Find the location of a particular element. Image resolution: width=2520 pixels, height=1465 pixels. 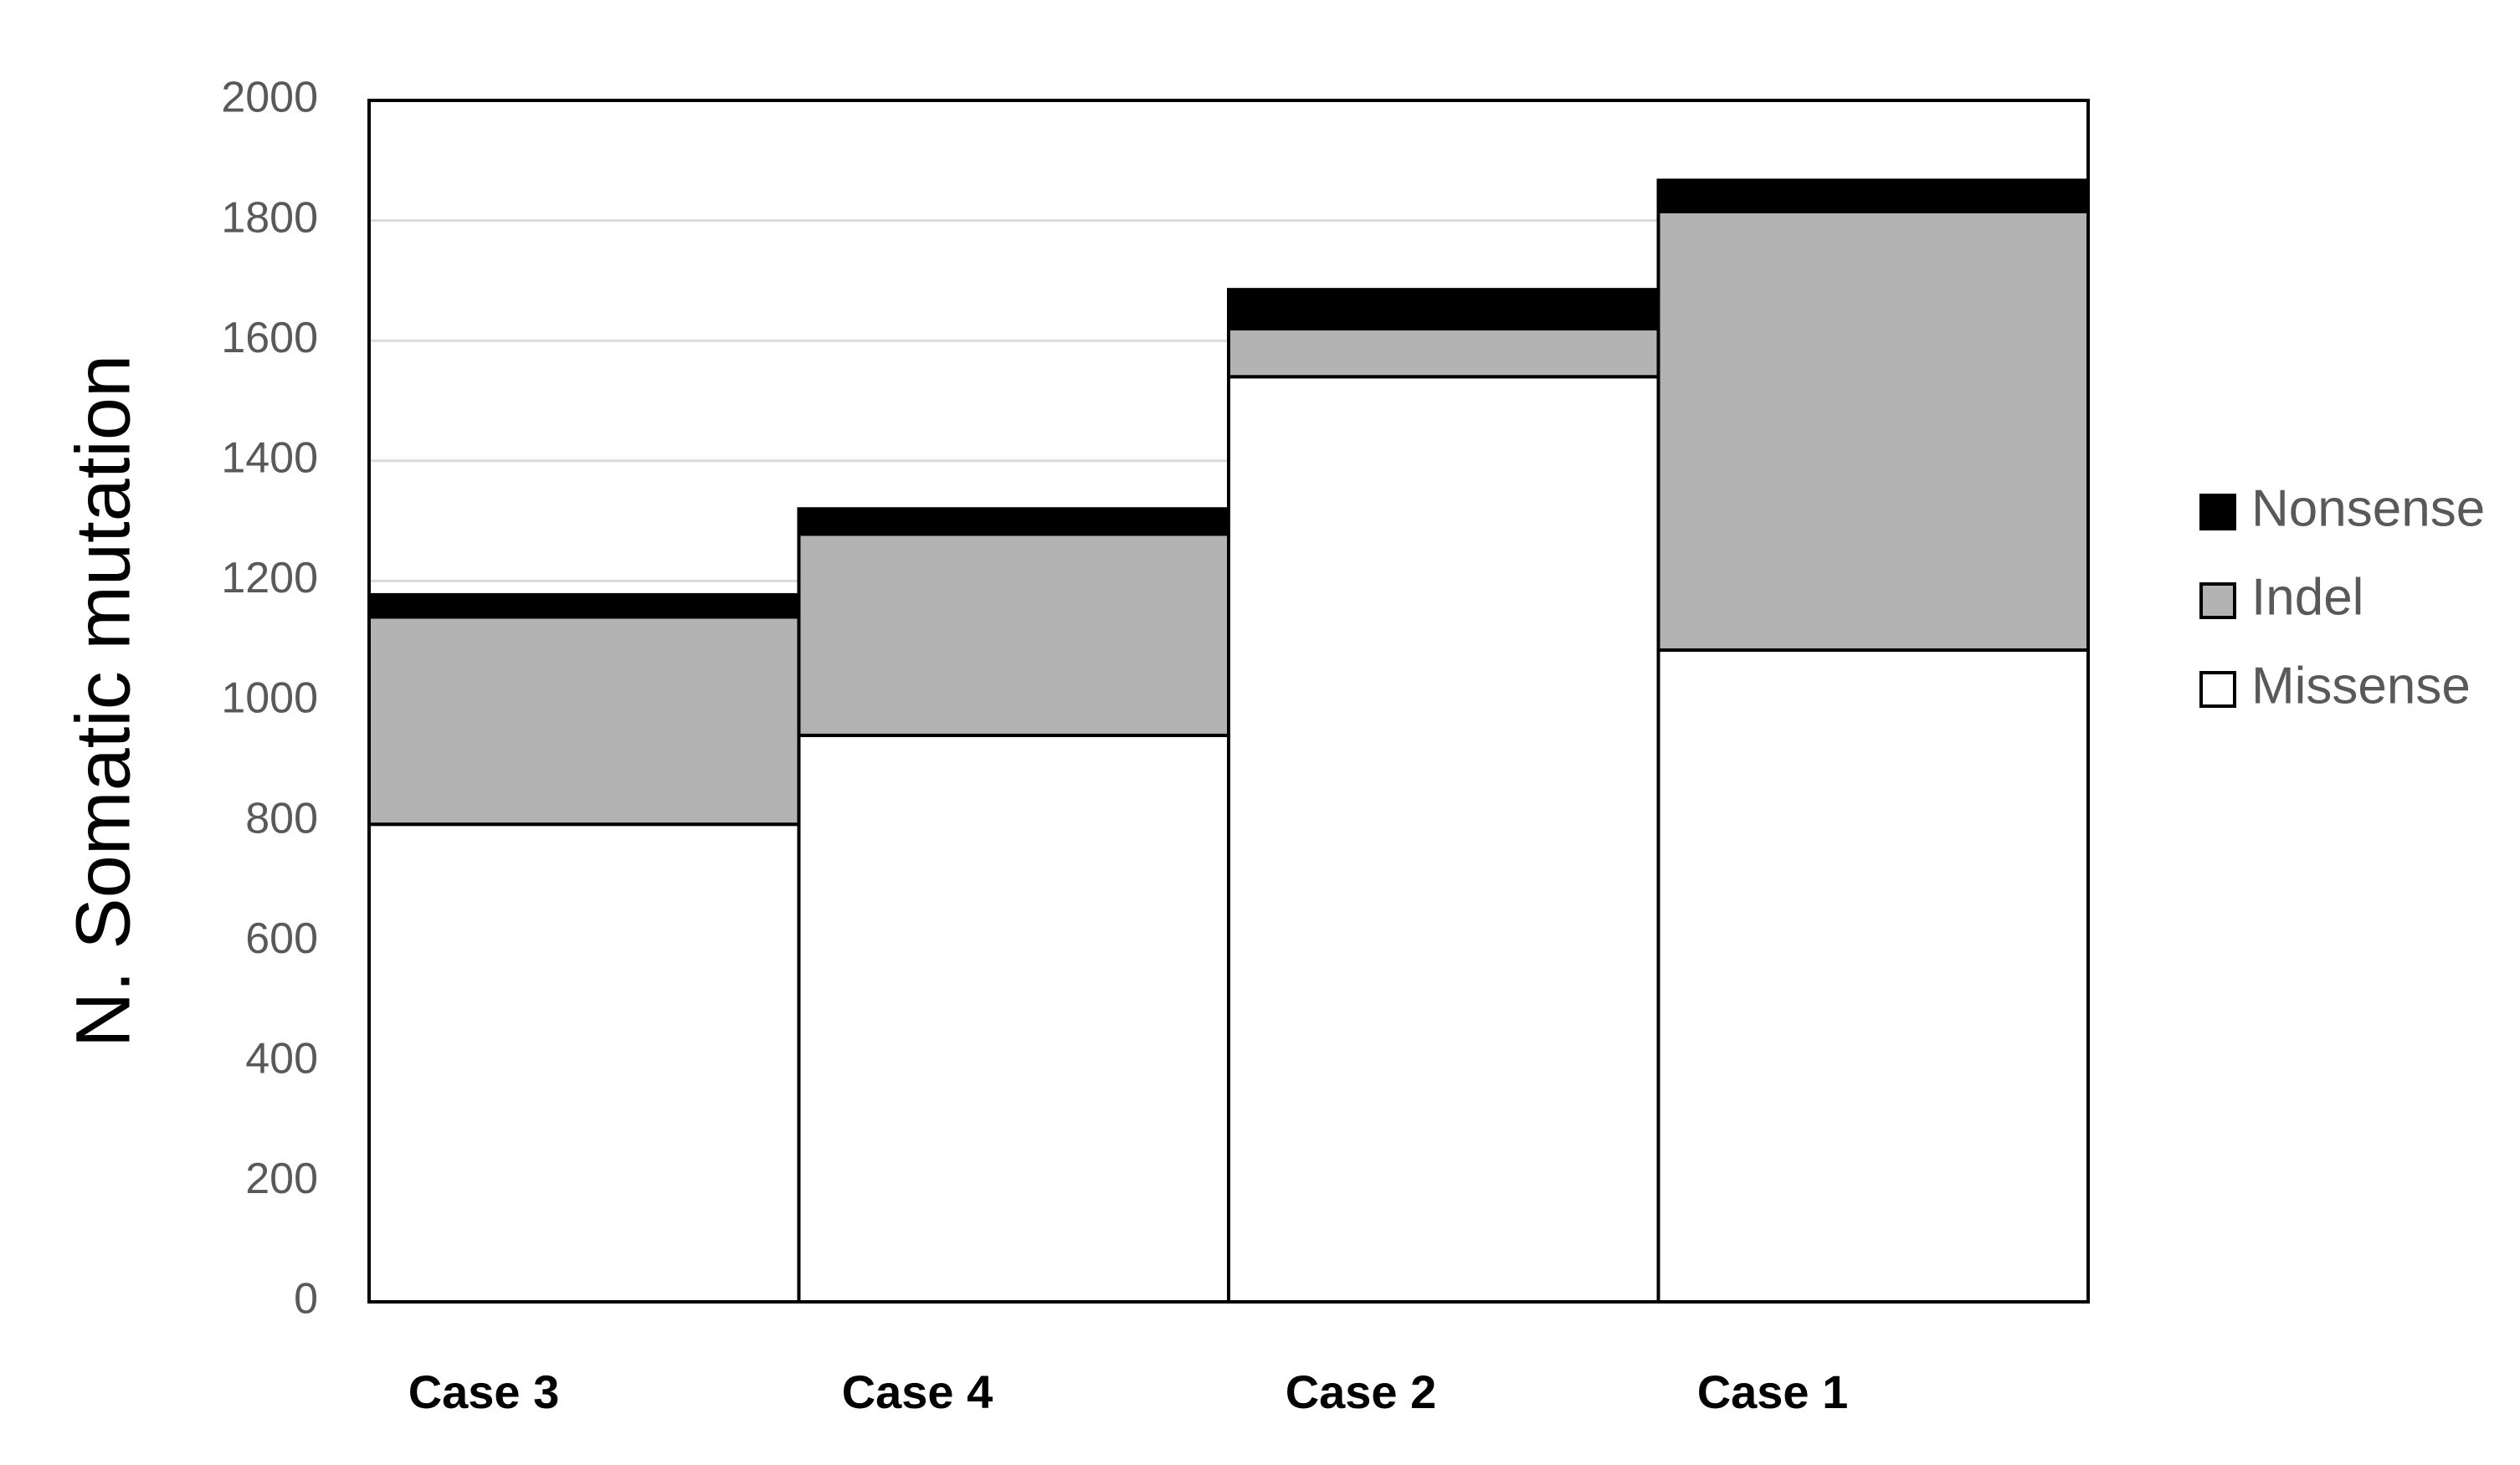

x-category-label: Case 1 is located at coordinates (1773, 1391).